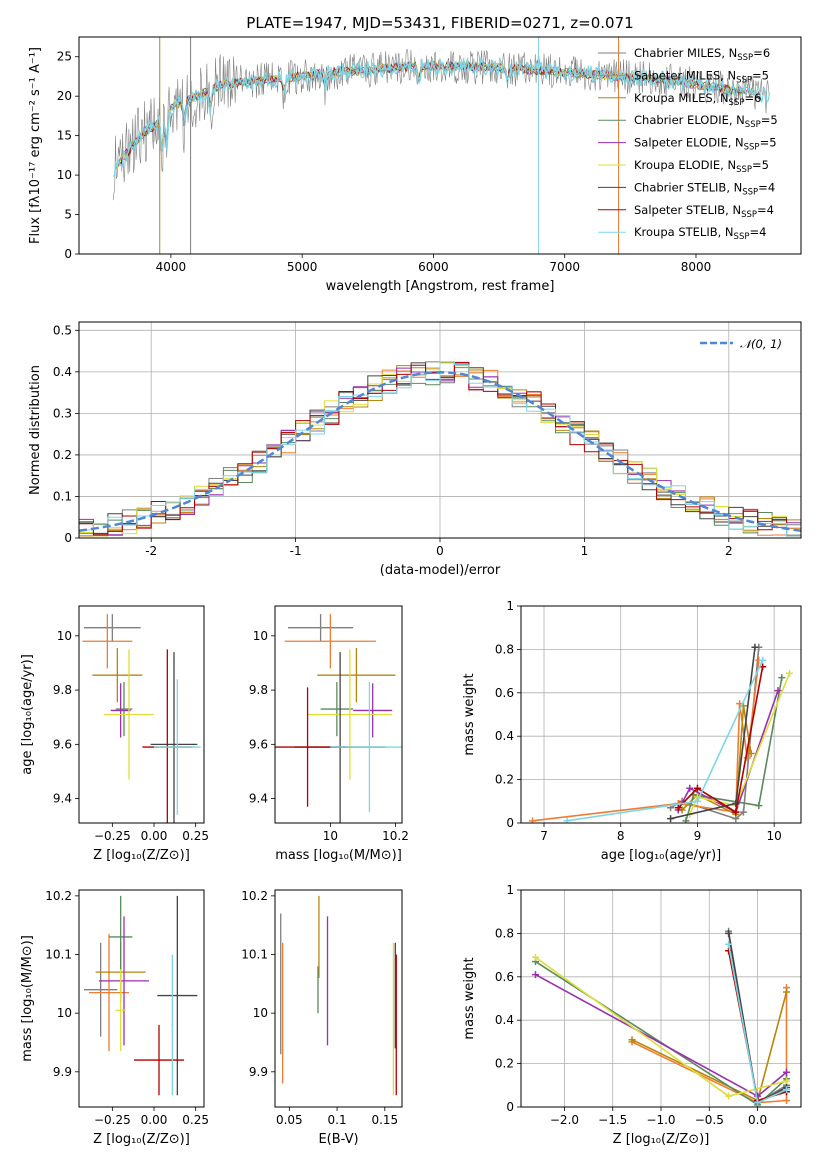 This screenshot has height=1170, width=819. I want to click on legend-entry: Salpeter STELIB, NSSP=4, so click(704, 211).